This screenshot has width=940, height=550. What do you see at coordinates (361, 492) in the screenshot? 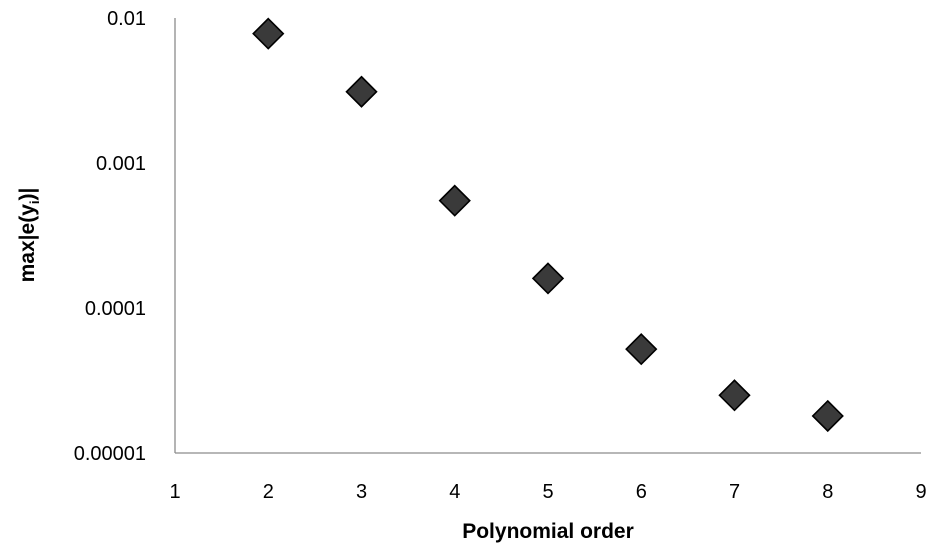
I see `x-tick-label: 3` at bounding box center [361, 492].